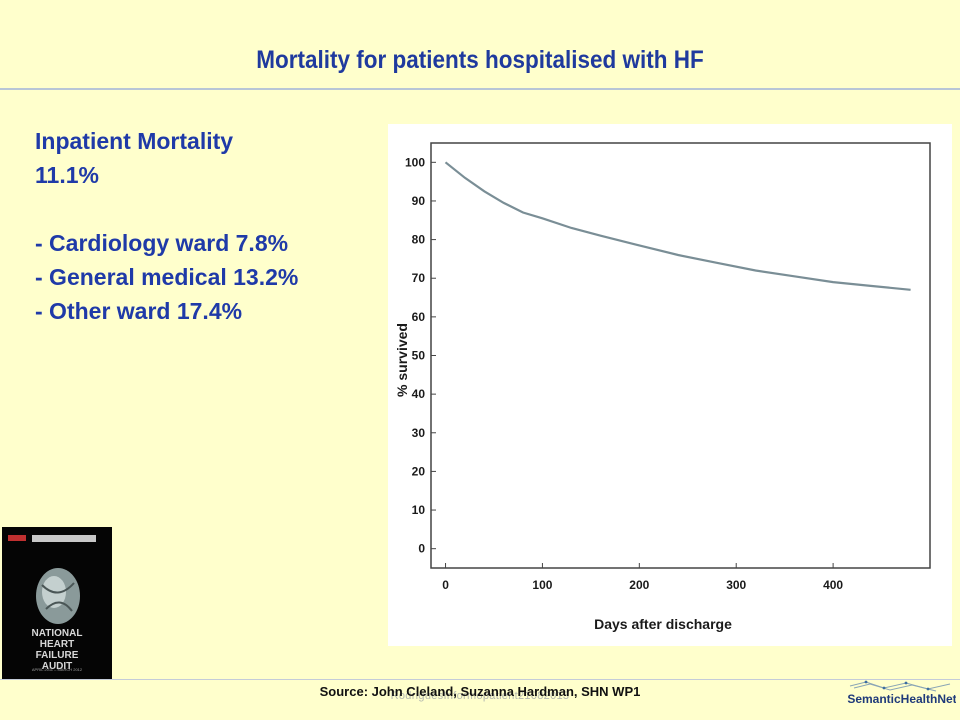 The image size is (960, 720). I want to click on semantichealthnet-logo: SemanticHealthNet, so click(901, 693).